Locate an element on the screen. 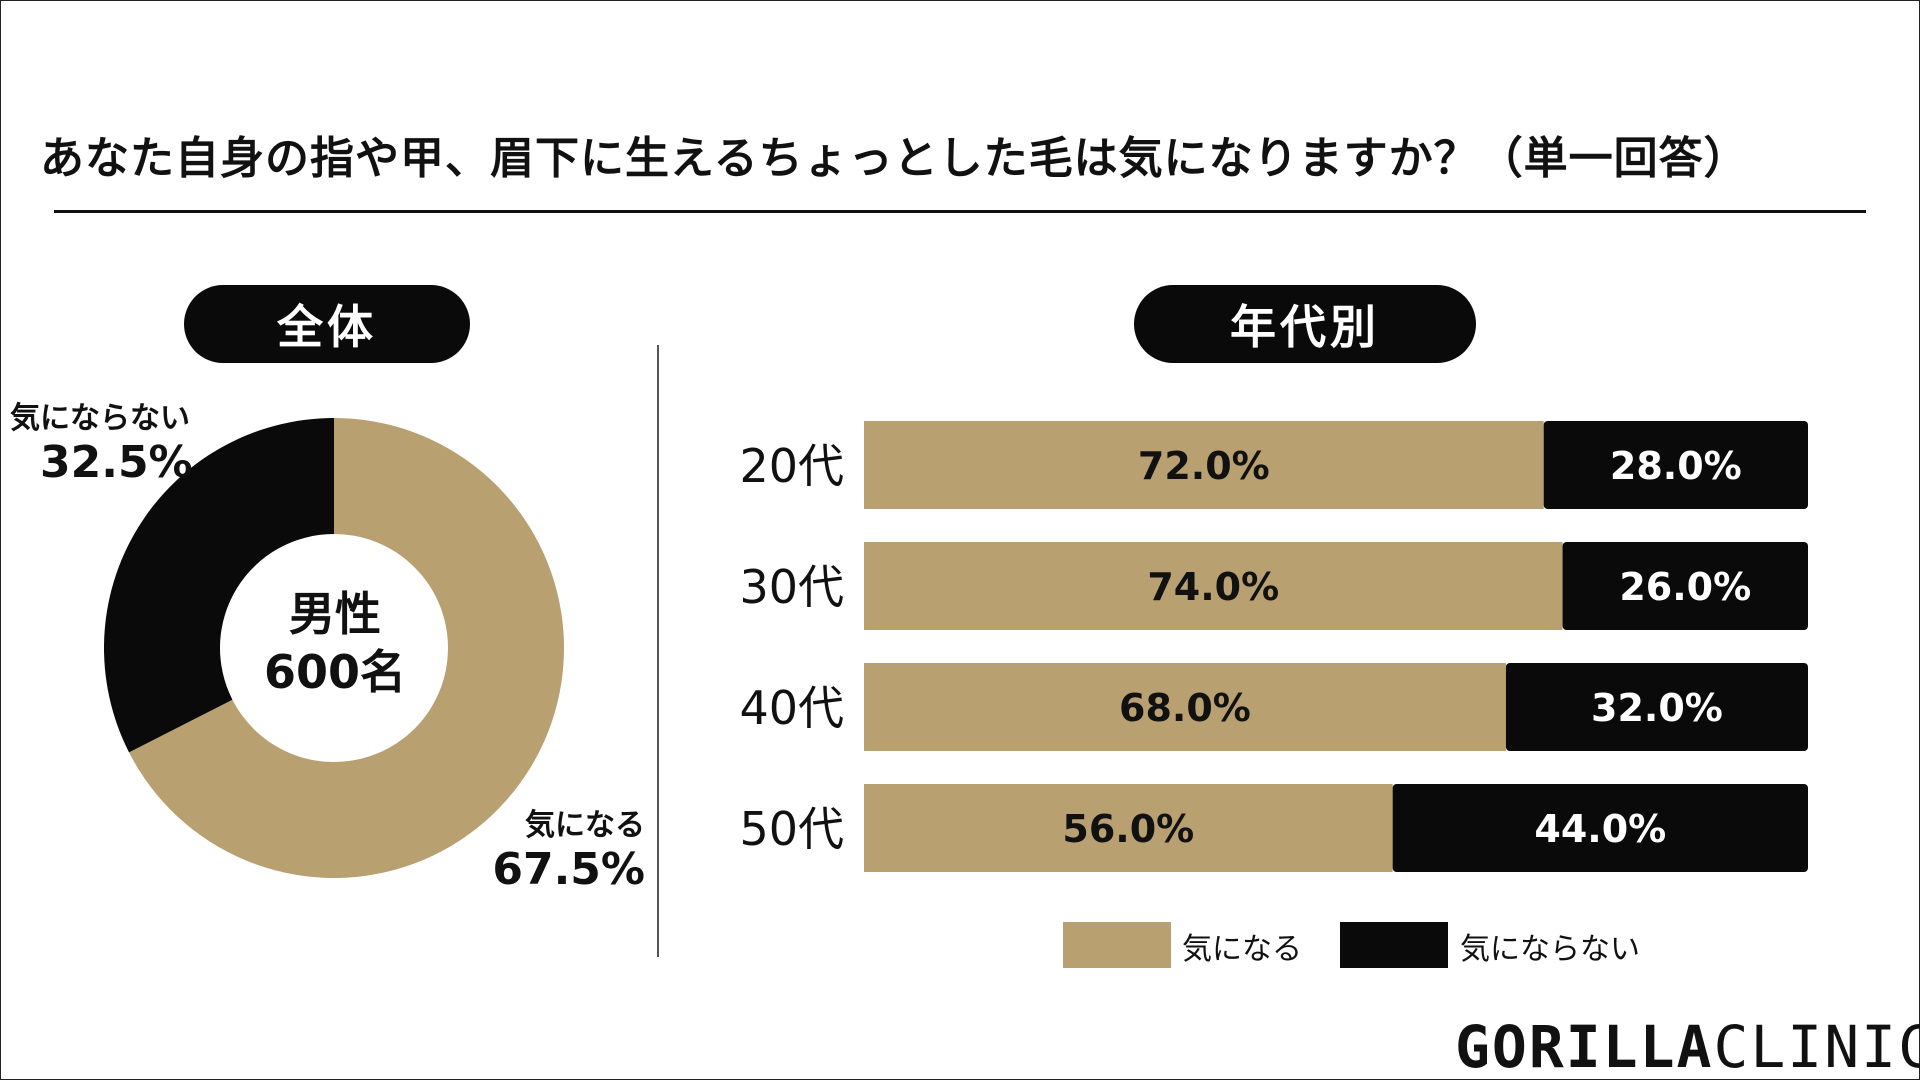 This screenshot has height=1081, width=1920. bar-value-label-yes: 56.0% is located at coordinates (1128, 829).